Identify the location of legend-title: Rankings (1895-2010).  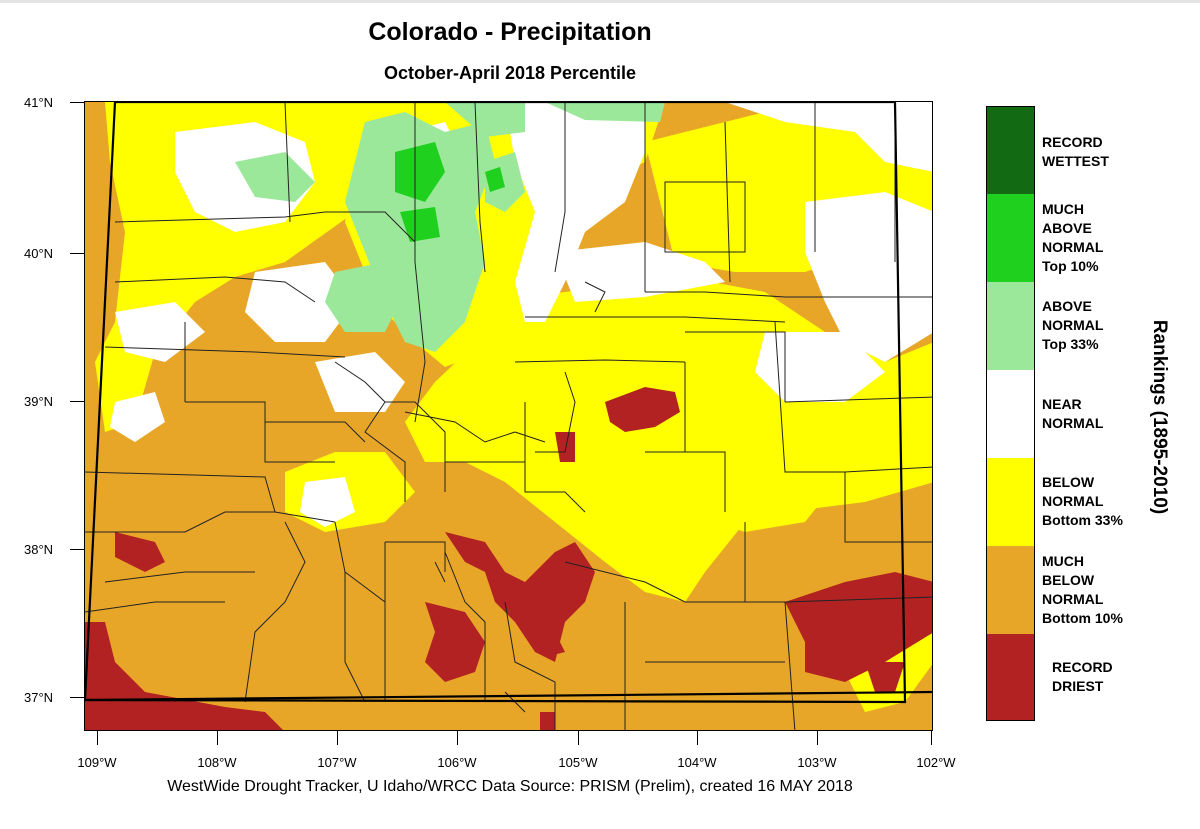
(1159, 417).